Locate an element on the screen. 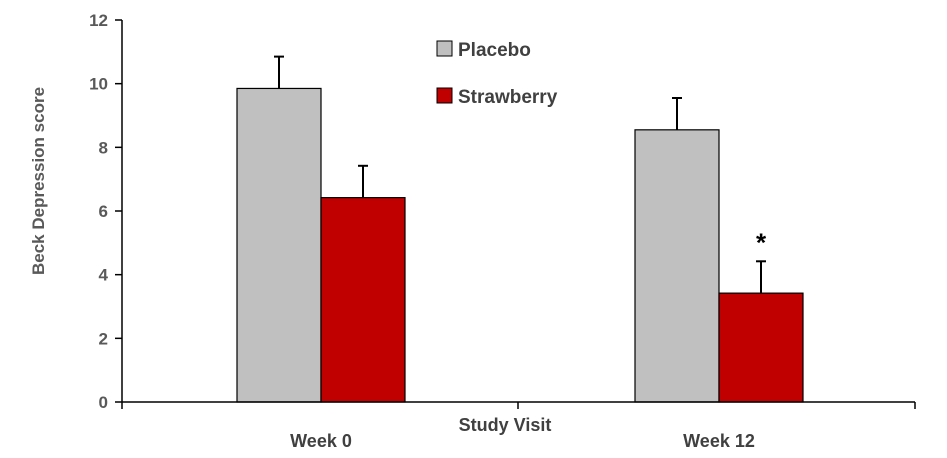 This screenshot has height=458, width=947. legend-swatch-placebo is located at coordinates (444, 48).